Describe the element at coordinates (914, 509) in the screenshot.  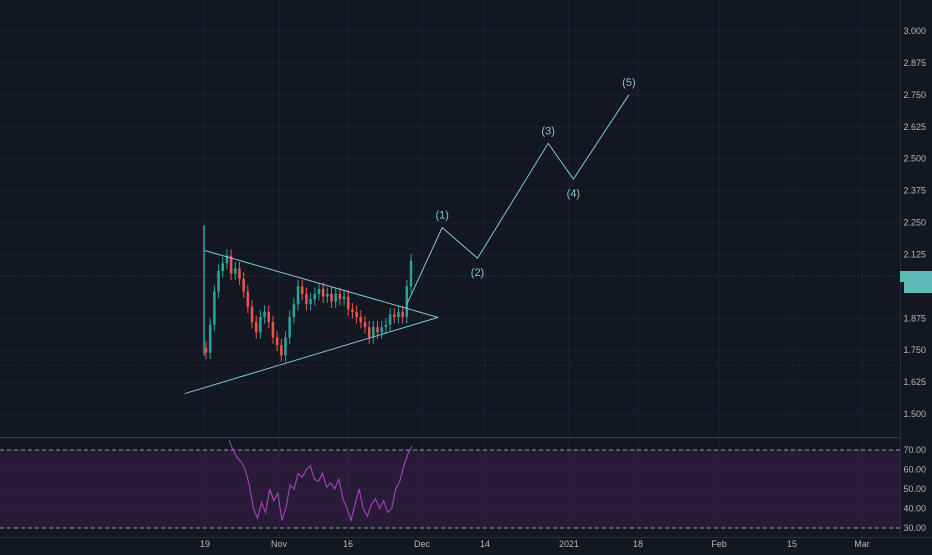
I see `rsi-tick-label: 40.00` at that location.